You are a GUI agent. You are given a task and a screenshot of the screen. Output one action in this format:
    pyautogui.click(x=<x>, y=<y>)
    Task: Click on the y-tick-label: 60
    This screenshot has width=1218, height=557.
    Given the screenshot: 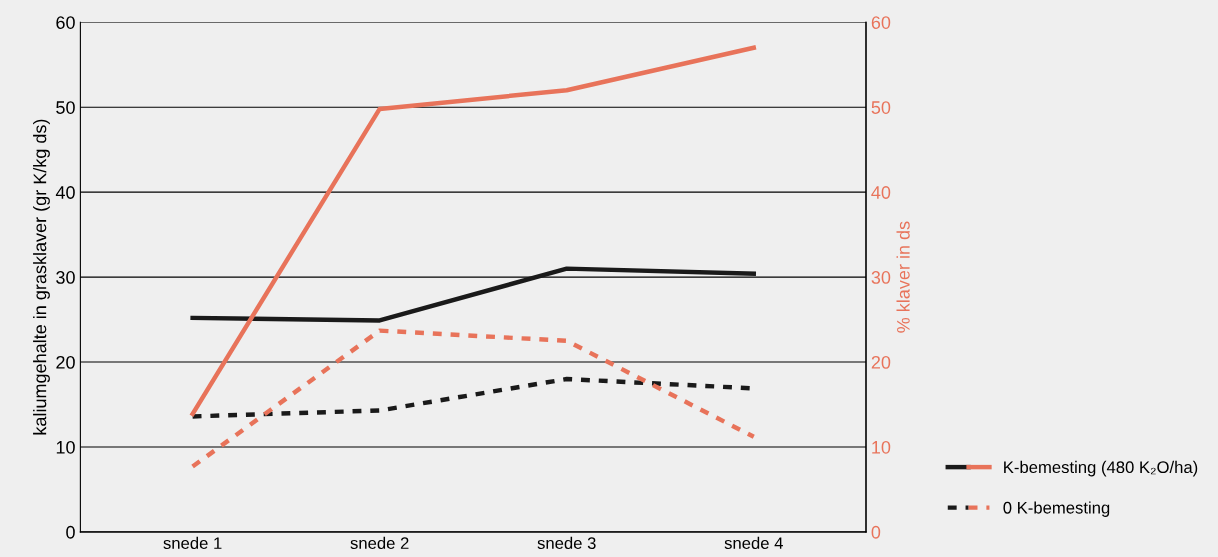 What is the action you would take?
    pyautogui.click(x=65, y=22)
    